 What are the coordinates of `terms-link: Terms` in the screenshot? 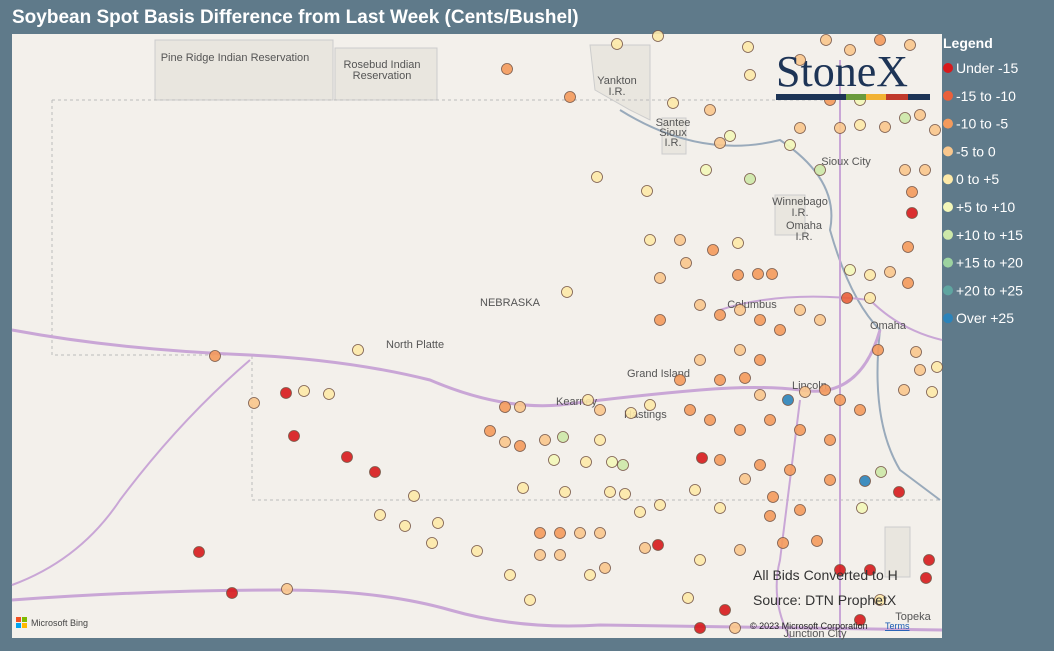 It's located at (897, 626).